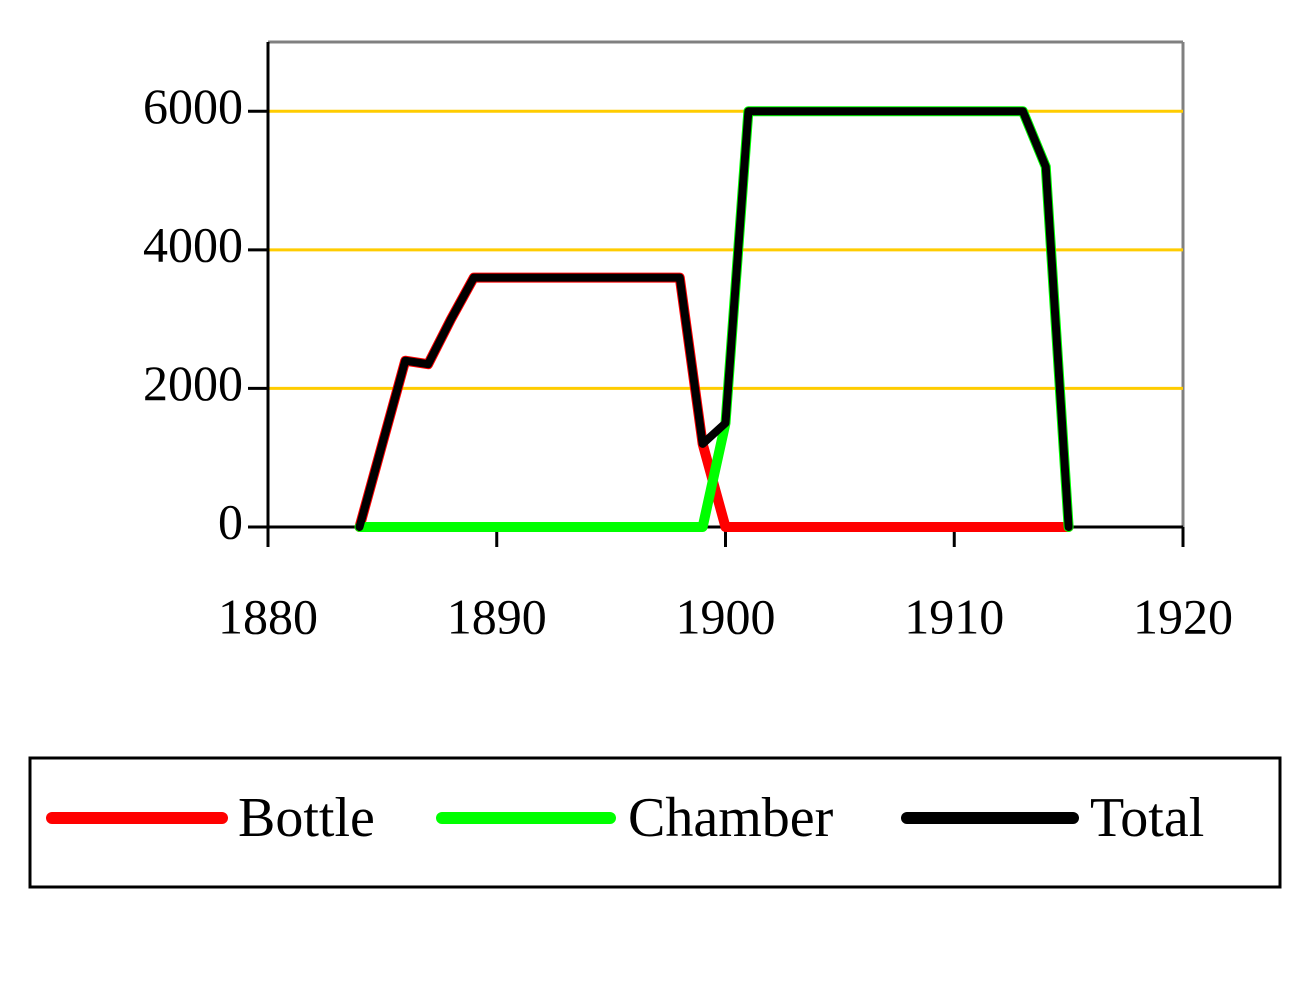 This screenshot has width=1311, height=1008. I want to click on x-tick-label: 1880, so click(268, 616).